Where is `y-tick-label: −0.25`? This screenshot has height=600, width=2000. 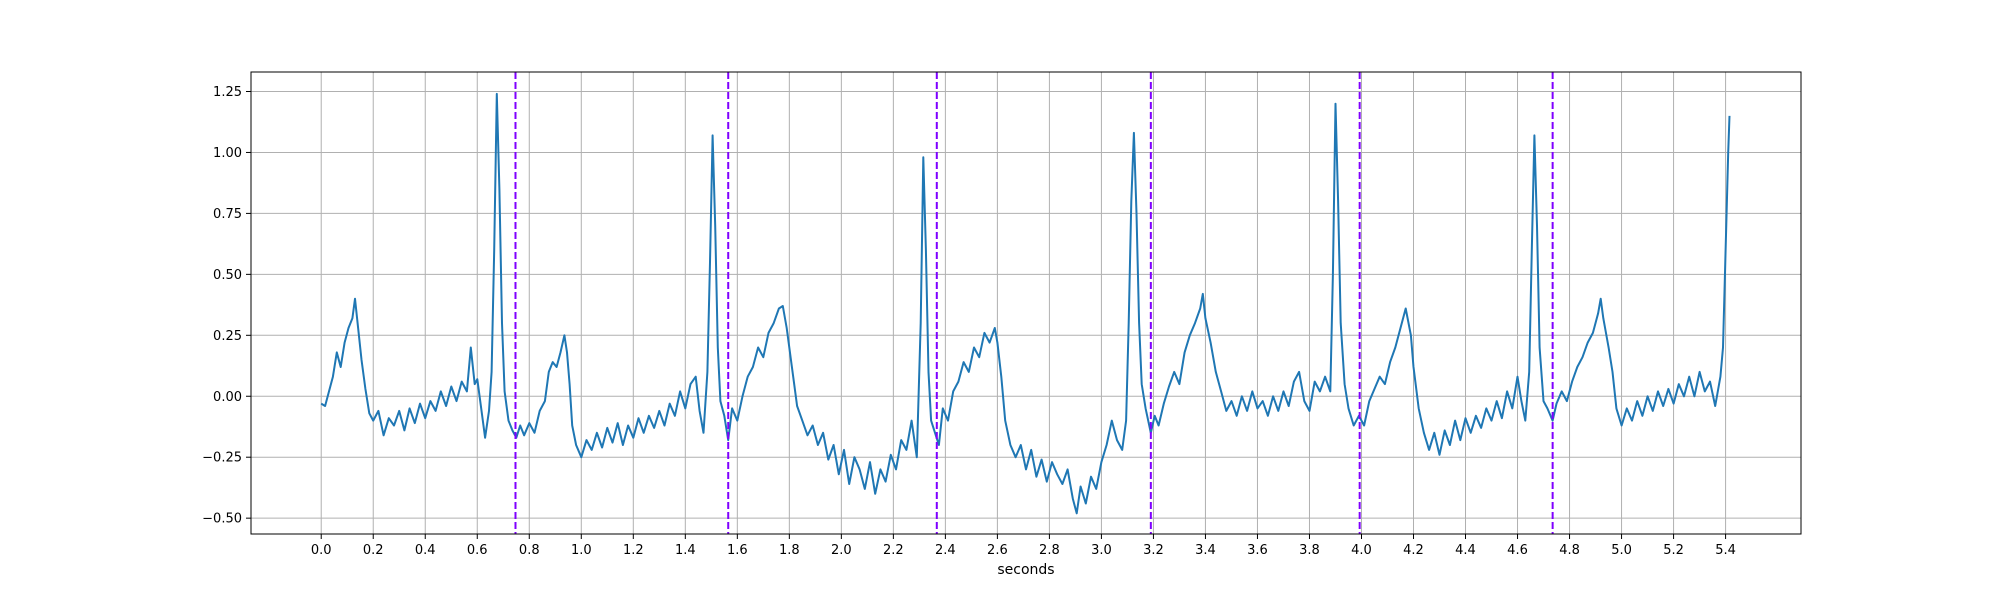
y-tick-label: −0.25 is located at coordinates (222, 458).